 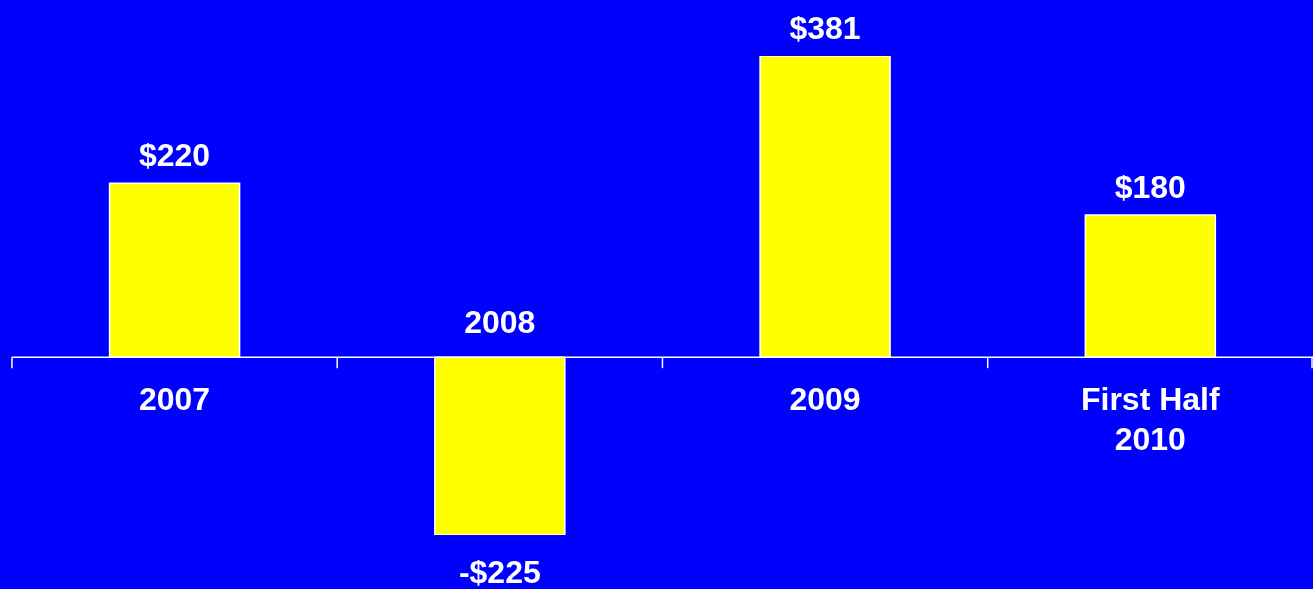 What do you see at coordinates (500, 322) in the screenshot?
I see `x-tick-label: 2008` at bounding box center [500, 322].